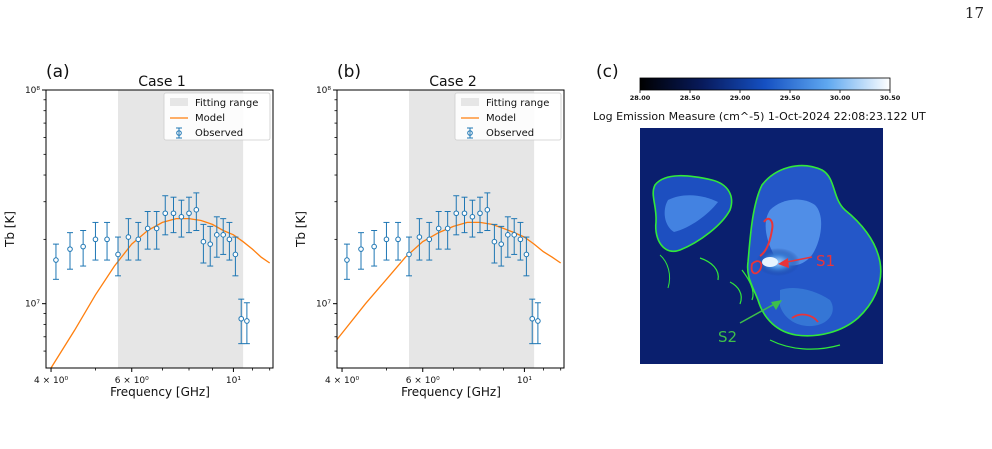 The image size is (992, 449). Describe the element at coordinates (58, 72) in the screenshot. I see `panel-label-a: (a)` at that location.